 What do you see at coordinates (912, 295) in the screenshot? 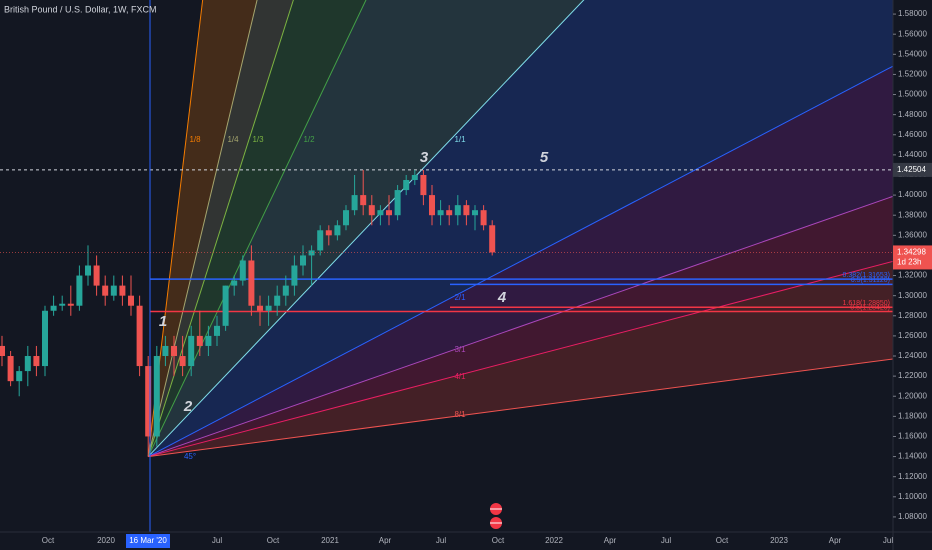
I see `y-tick-label: 1.30000` at bounding box center [912, 295].